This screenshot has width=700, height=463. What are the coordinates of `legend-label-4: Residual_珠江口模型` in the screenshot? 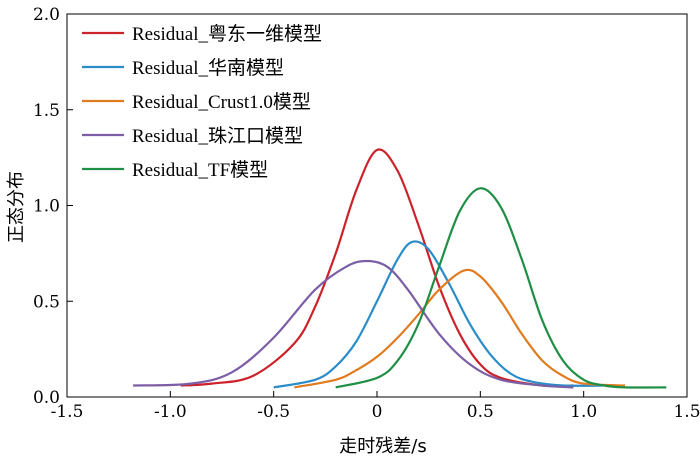 It's located at (217, 136).